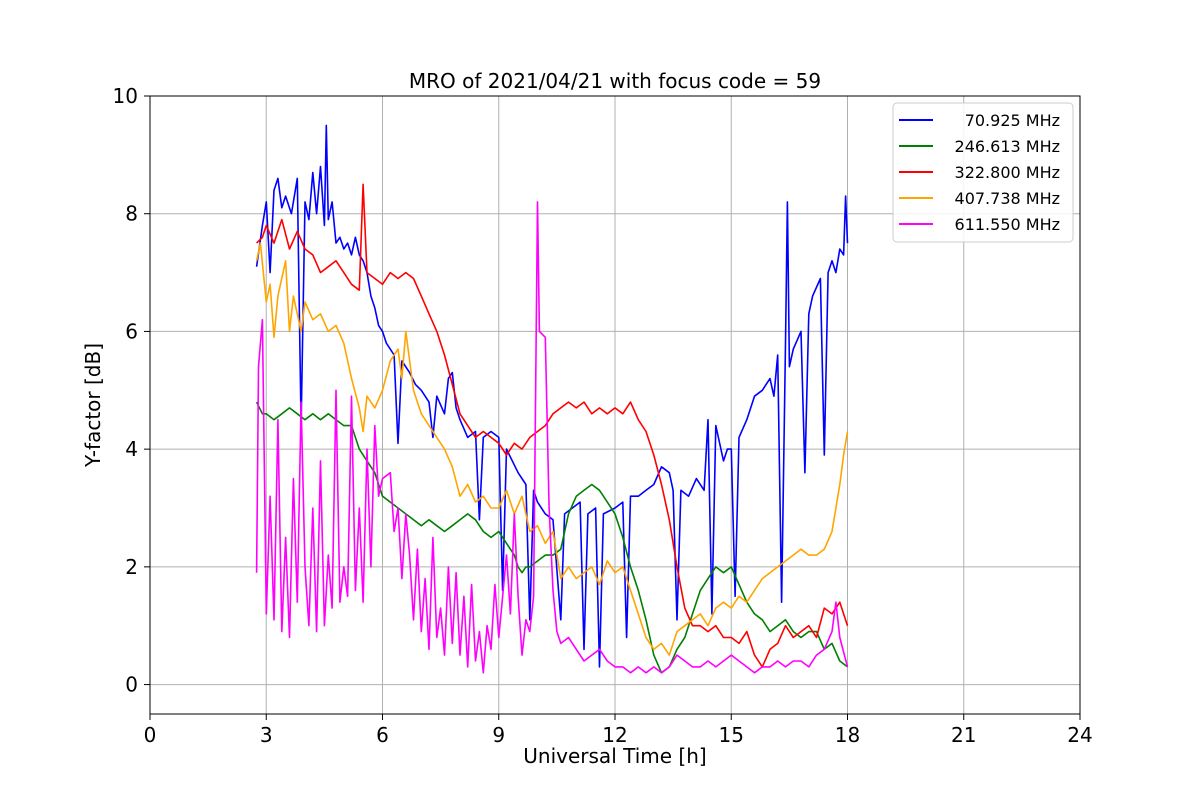 The image size is (1200, 800). What do you see at coordinates (1079, 735) in the screenshot?
I see `x-tick-label: 24` at bounding box center [1079, 735].